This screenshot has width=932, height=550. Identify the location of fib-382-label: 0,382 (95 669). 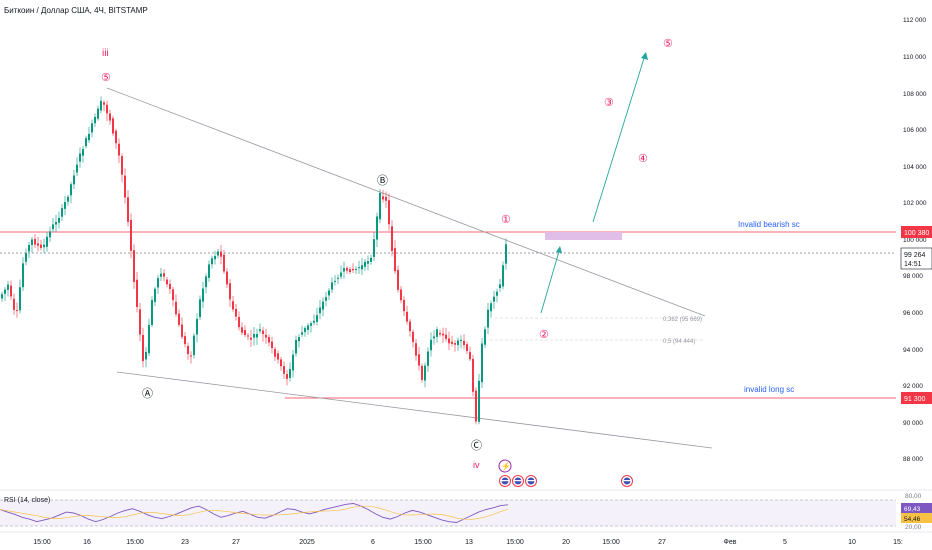
(682, 320).